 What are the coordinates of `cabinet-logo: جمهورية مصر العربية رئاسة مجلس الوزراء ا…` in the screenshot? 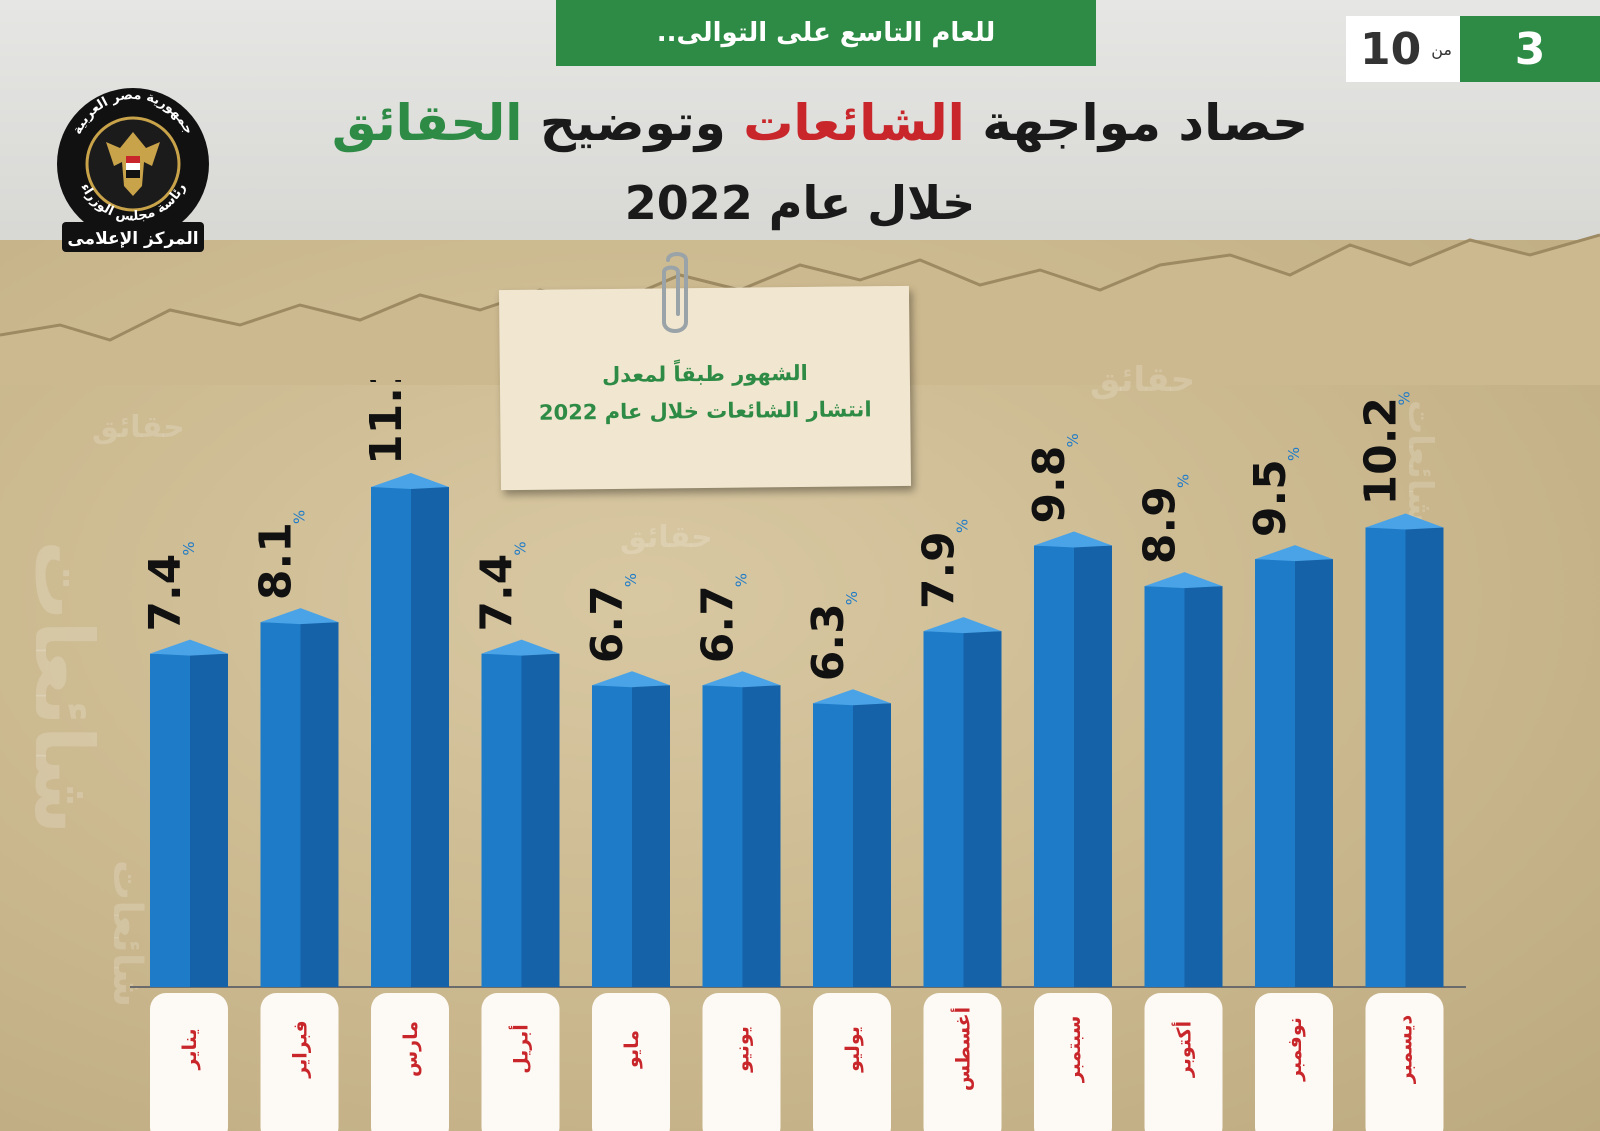 It's located at (133, 170).